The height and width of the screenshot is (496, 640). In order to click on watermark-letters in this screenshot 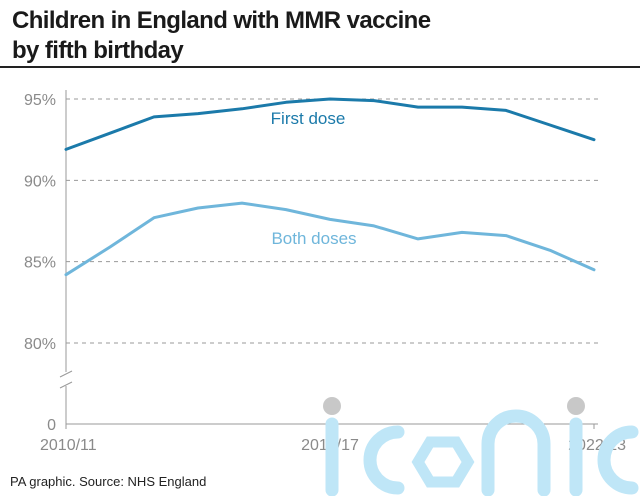, I will do `click(482, 452)`.